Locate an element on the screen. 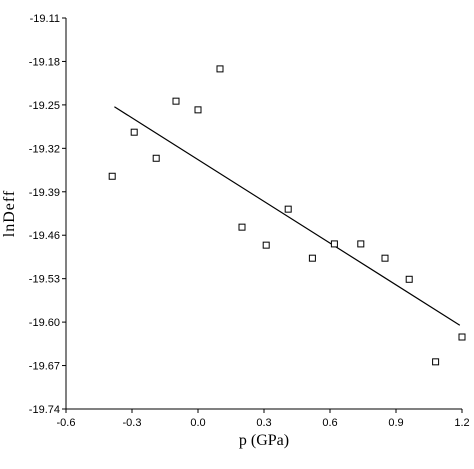 The height and width of the screenshot is (469, 474). x-axis-title: p (GPa) is located at coordinates (264, 440).